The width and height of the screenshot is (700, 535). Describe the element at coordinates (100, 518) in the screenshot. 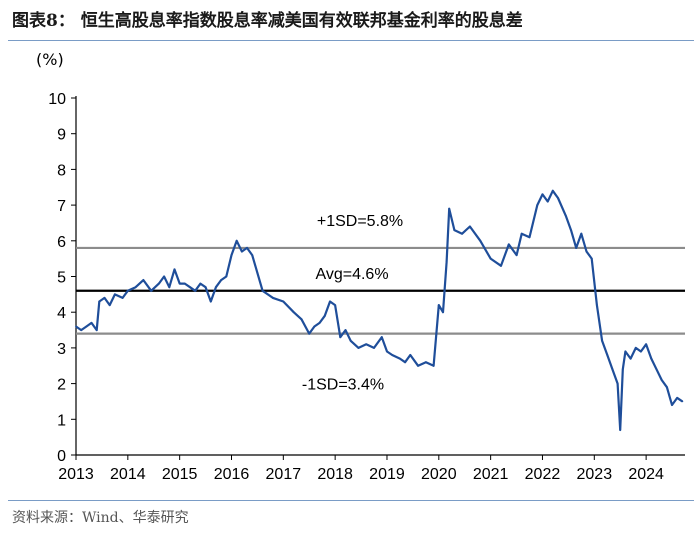

I see `source-note: 资料来源：Wind、华泰研究` at that location.